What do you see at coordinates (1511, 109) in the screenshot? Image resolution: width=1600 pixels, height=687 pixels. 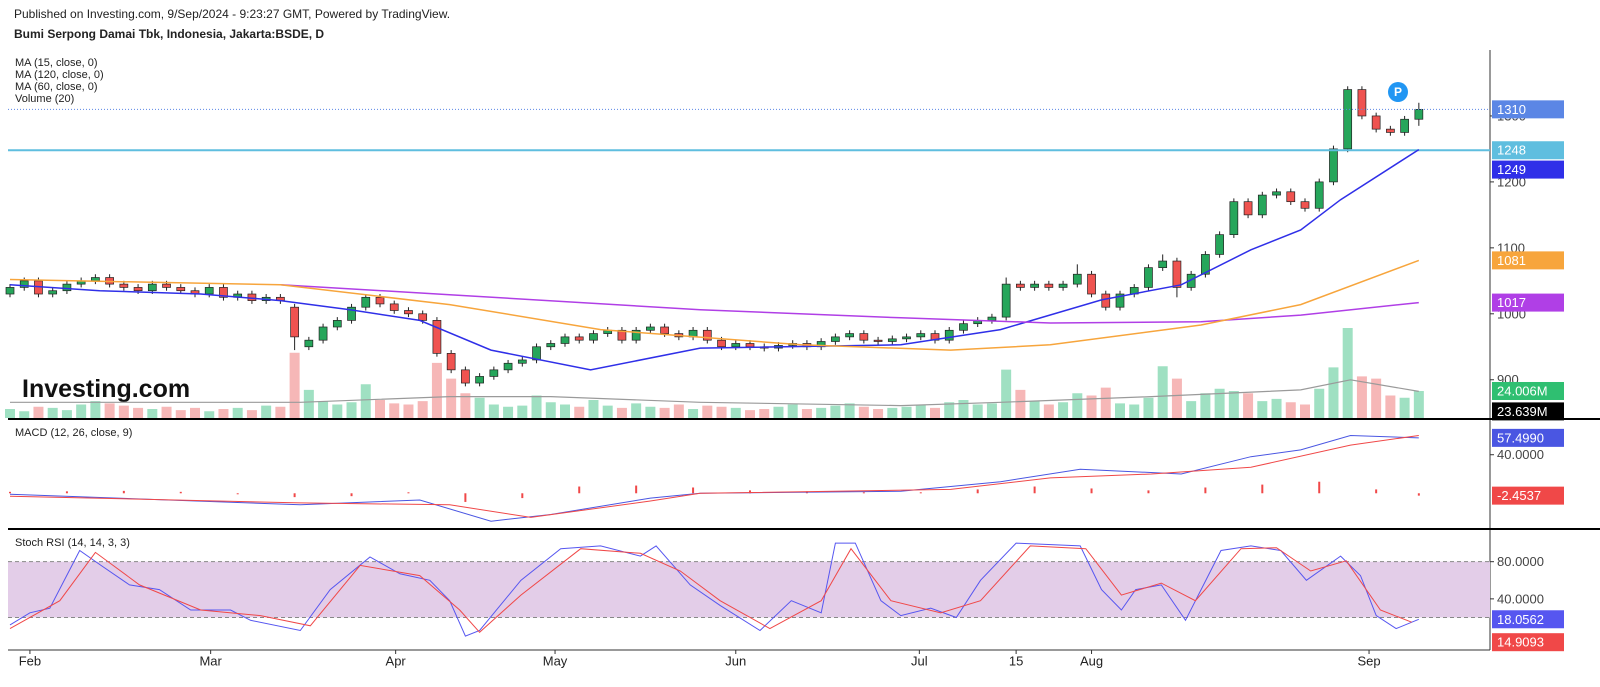 I see `value-box-label: 1310` at bounding box center [1511, 109].